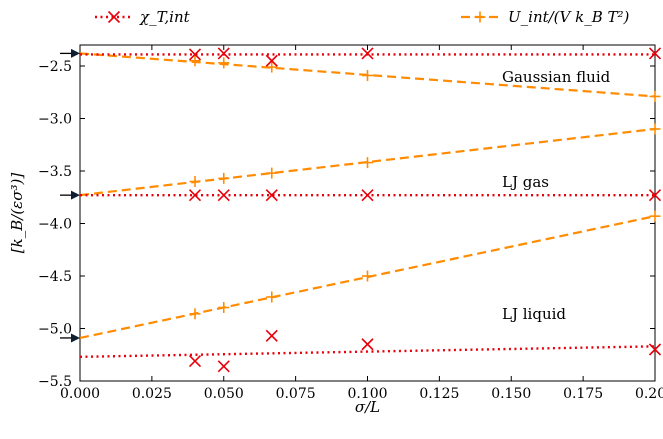  What do you see at coordinates (80, 394) in the screenshot?
I see `x-tick-label: 0.000` at bounding box center [80, 394].